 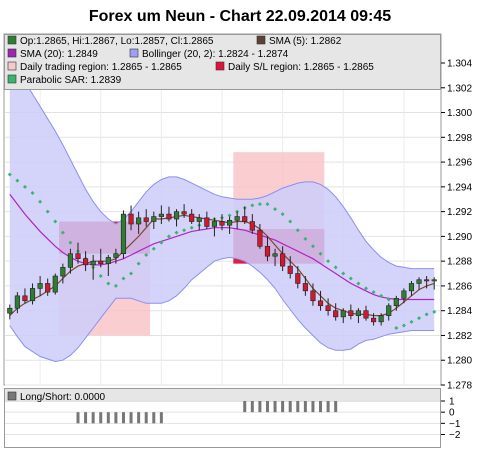 What do you see at coordinates (452, 402) in the screenshot?
I see `sub-tick-label: 1` at bounding box center [452, 402].